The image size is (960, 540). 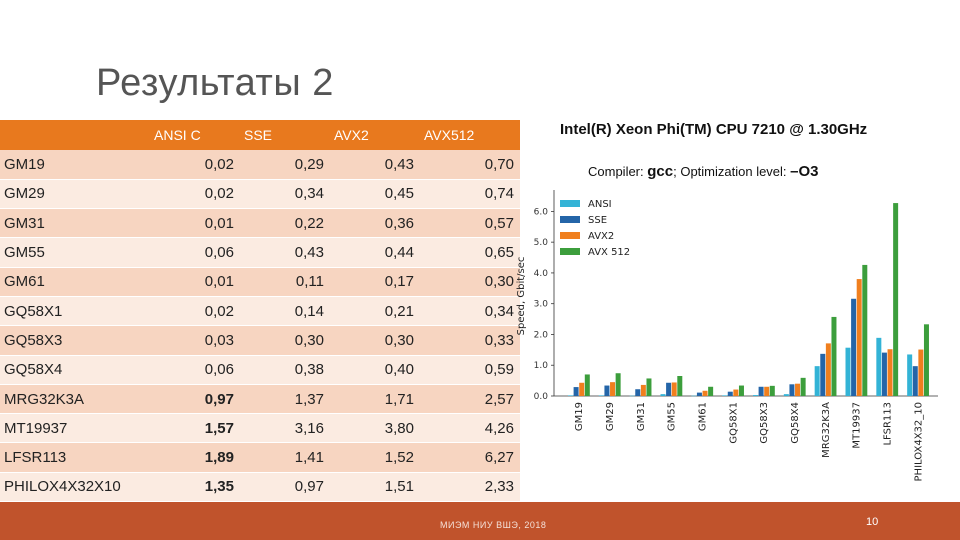 What do you see at coordinates (470, 340) in the screenshot?
I see `cell-value: 0,33` at bounding box center [470, 340].